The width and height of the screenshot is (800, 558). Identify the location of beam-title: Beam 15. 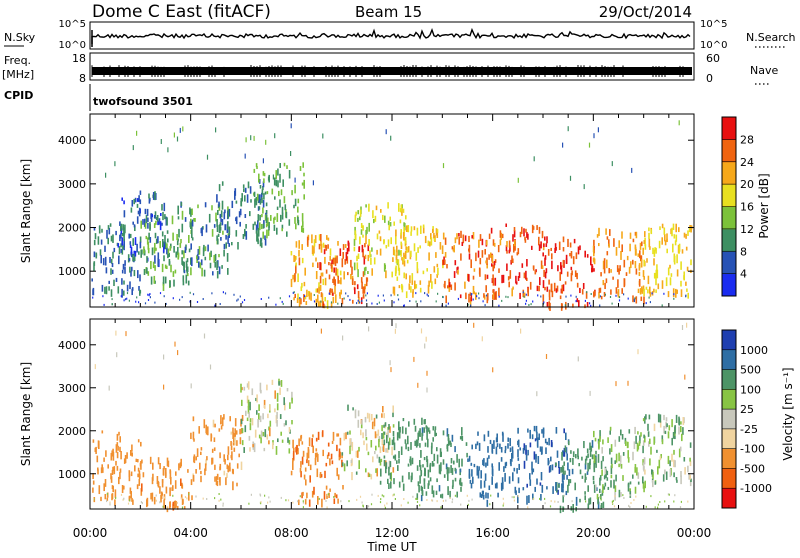
(388, 12).